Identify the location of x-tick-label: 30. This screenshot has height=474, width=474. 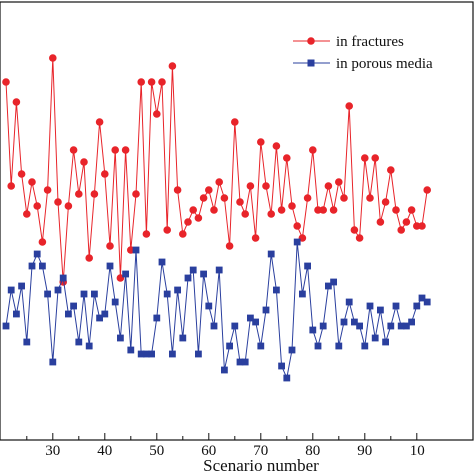
(52, 451).